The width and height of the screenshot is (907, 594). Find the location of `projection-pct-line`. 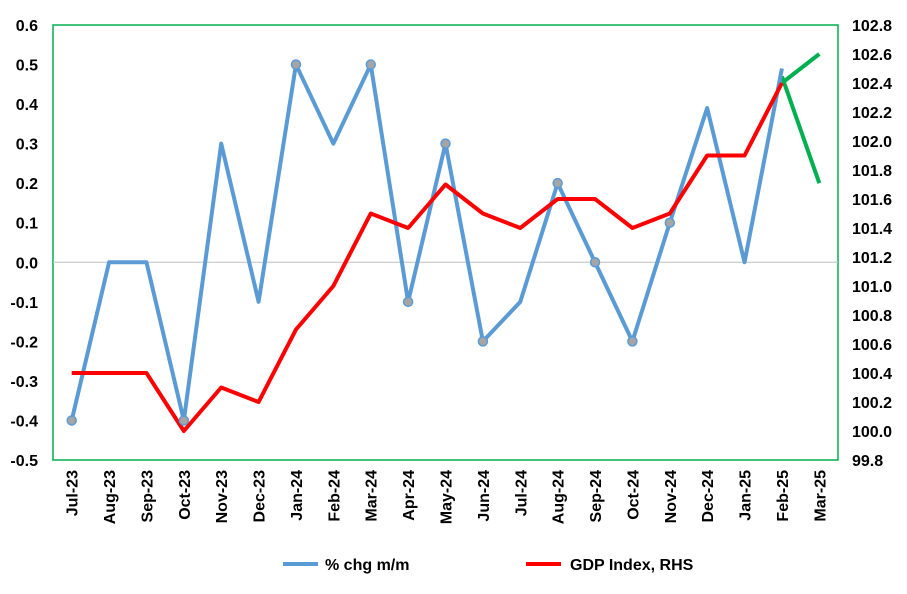

projection-pct-line is located at coordinates (801, 129).